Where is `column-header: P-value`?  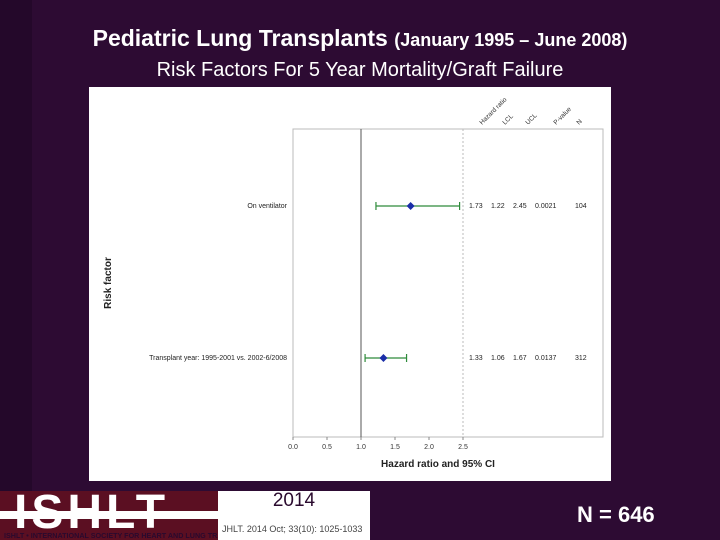
column-header: P-value is located at coordinates (562, 116).